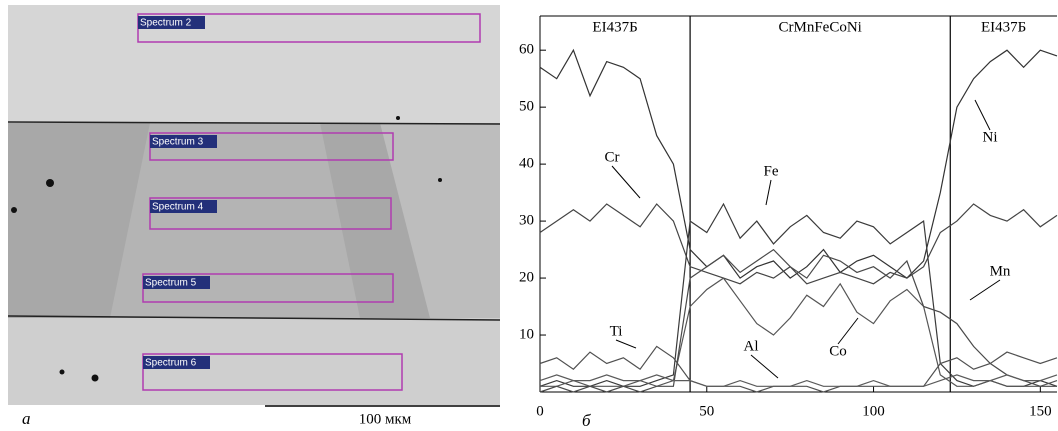  Describe the element at coordinates (616, 331) in the screenshot. I see `series-label: Ti` at that location.